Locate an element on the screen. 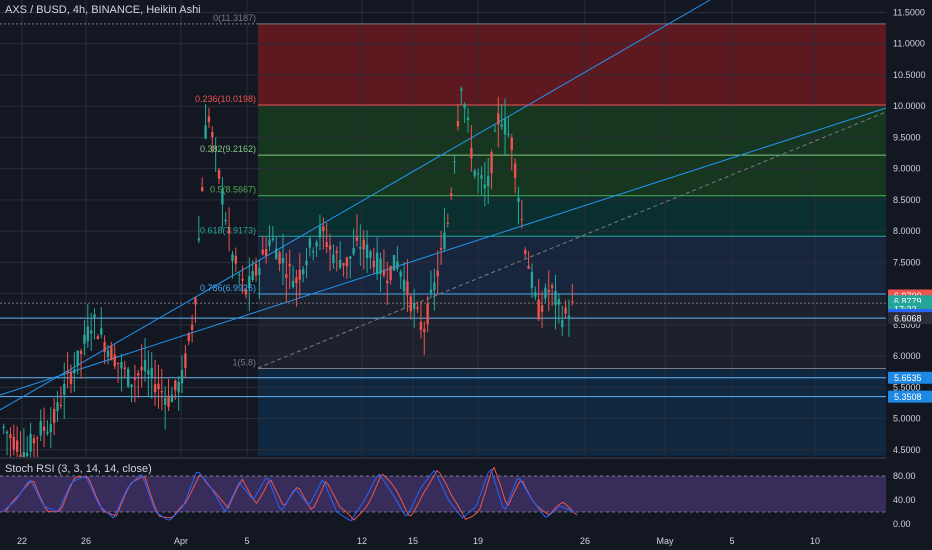 This screenshot has height=550, width=932. fib-label: 0.236(10.0198) is located at coordinates (225, 99).